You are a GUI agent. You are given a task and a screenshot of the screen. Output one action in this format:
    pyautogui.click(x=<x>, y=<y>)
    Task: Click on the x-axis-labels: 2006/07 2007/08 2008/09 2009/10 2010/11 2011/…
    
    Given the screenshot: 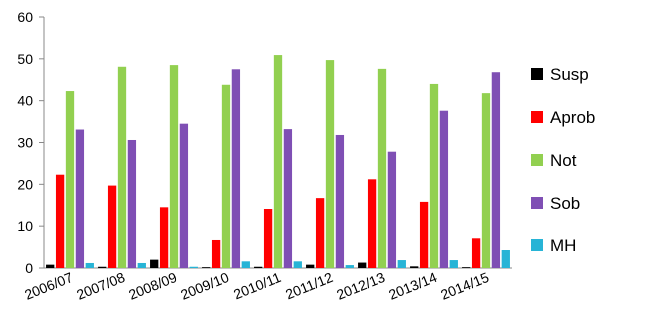 What is the action you would take?
    pyautogui.click(x=256, y=286)
    